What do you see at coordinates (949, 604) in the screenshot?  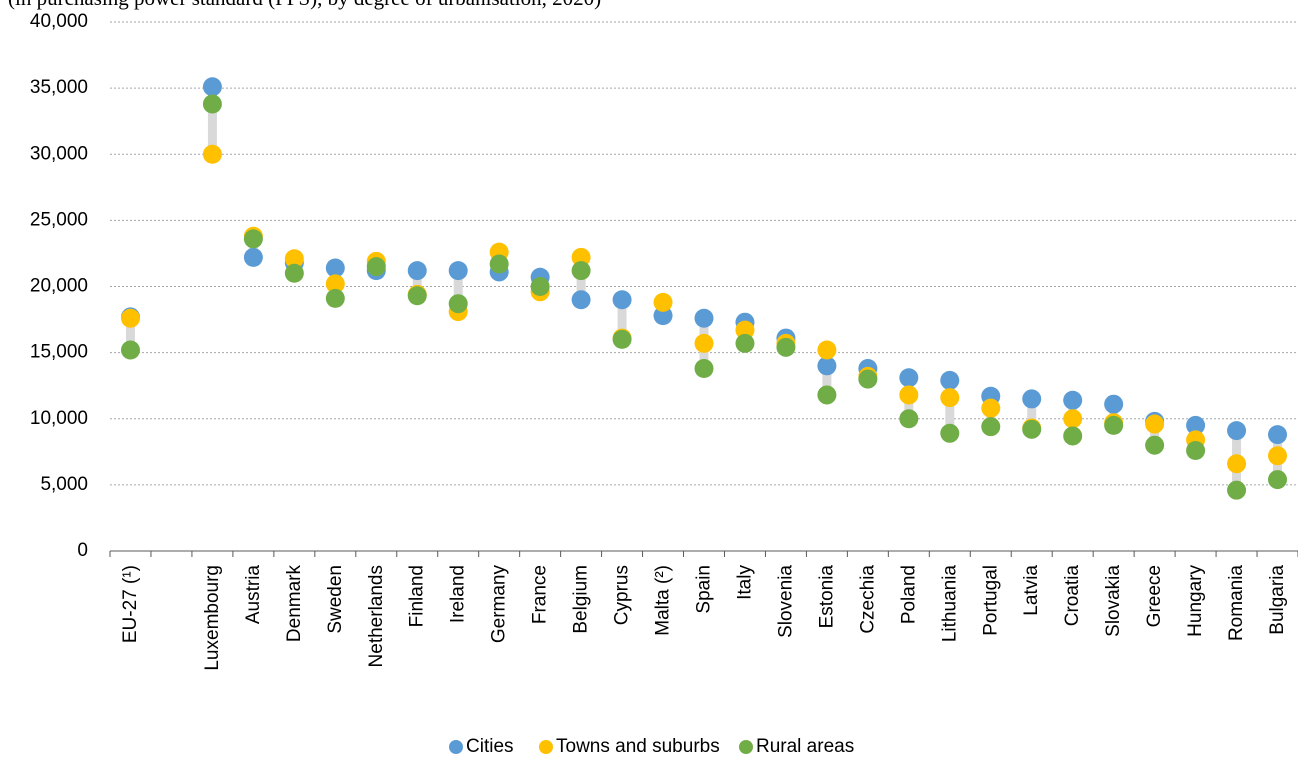 I see `x-tick-label: Lithuania` at bounding box center [949, 604].